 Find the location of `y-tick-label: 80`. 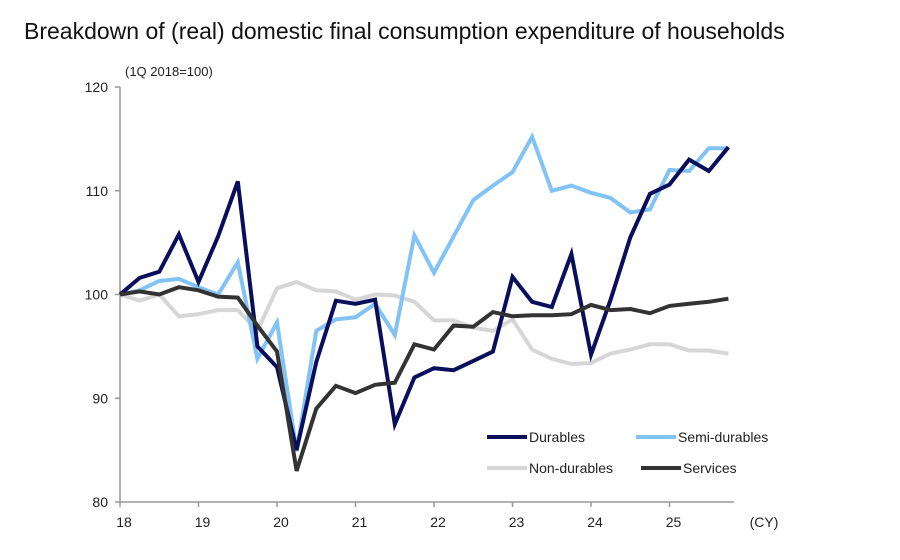

y-tick-label: 80 is located at coordinates (100, 502).